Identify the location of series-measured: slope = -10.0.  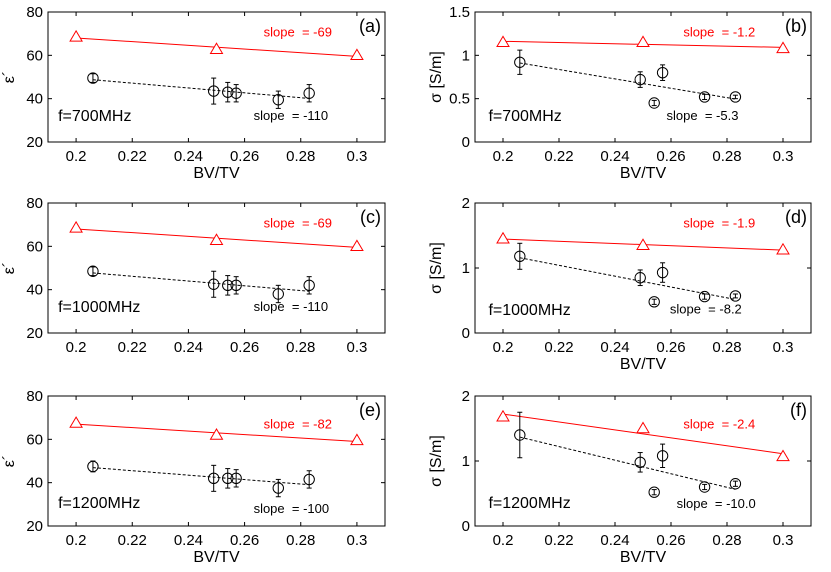
(635, 461).